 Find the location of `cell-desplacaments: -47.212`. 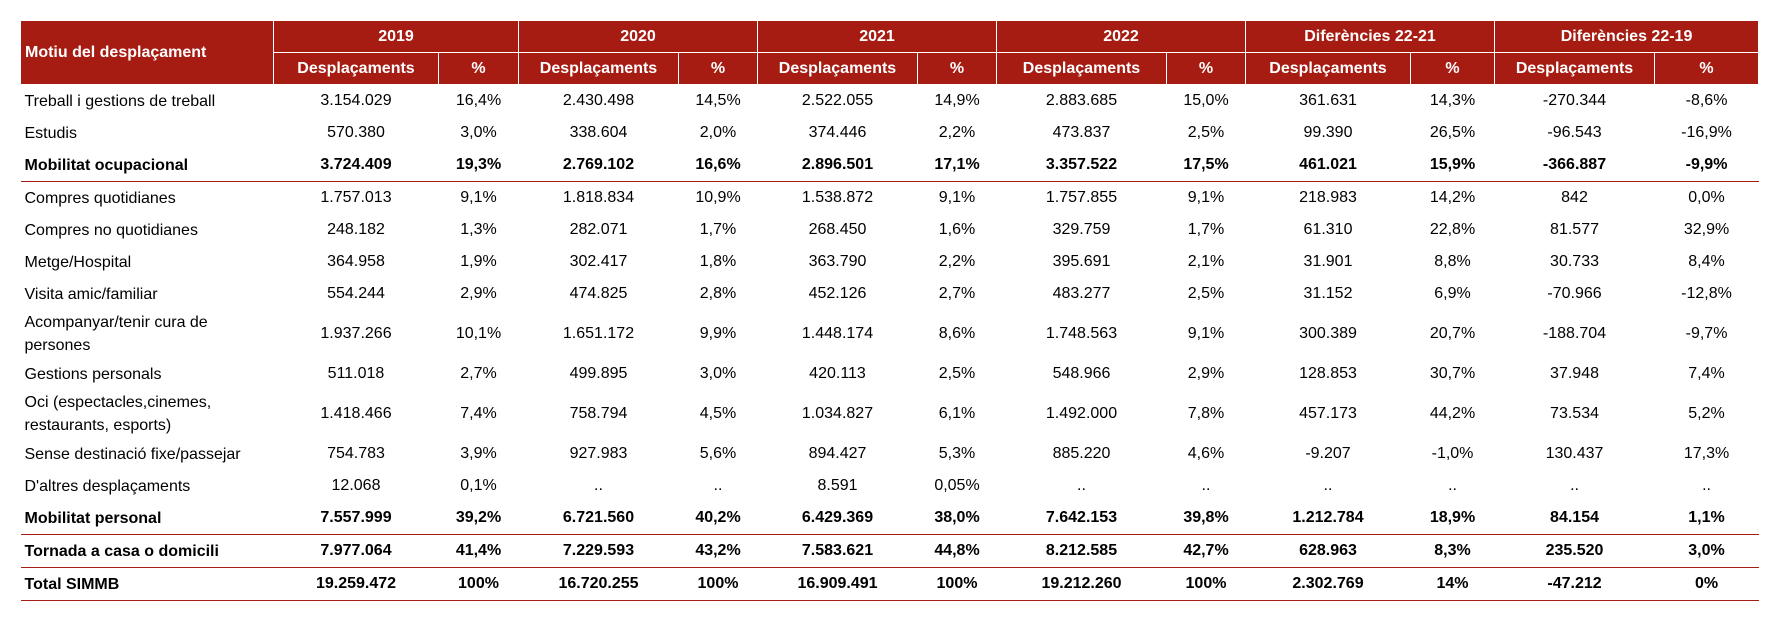

cell-desplacaments: -47.212 is located at coordinates (1574, 584).